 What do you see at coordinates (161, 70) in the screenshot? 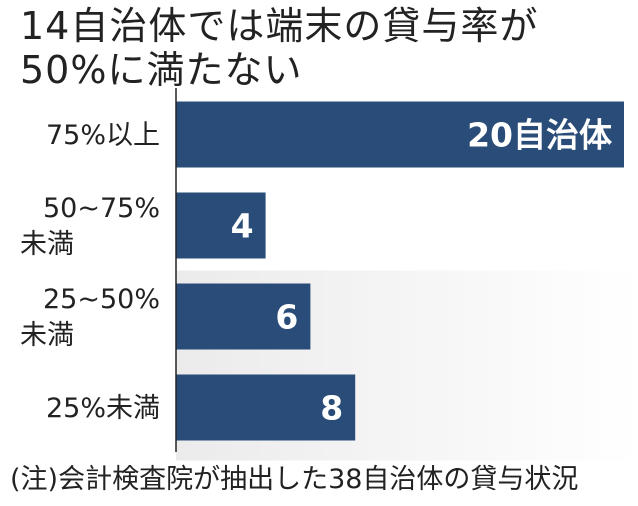
I see `chart-title-line-2: 50%に満たない` at bounding box center [161, 70].